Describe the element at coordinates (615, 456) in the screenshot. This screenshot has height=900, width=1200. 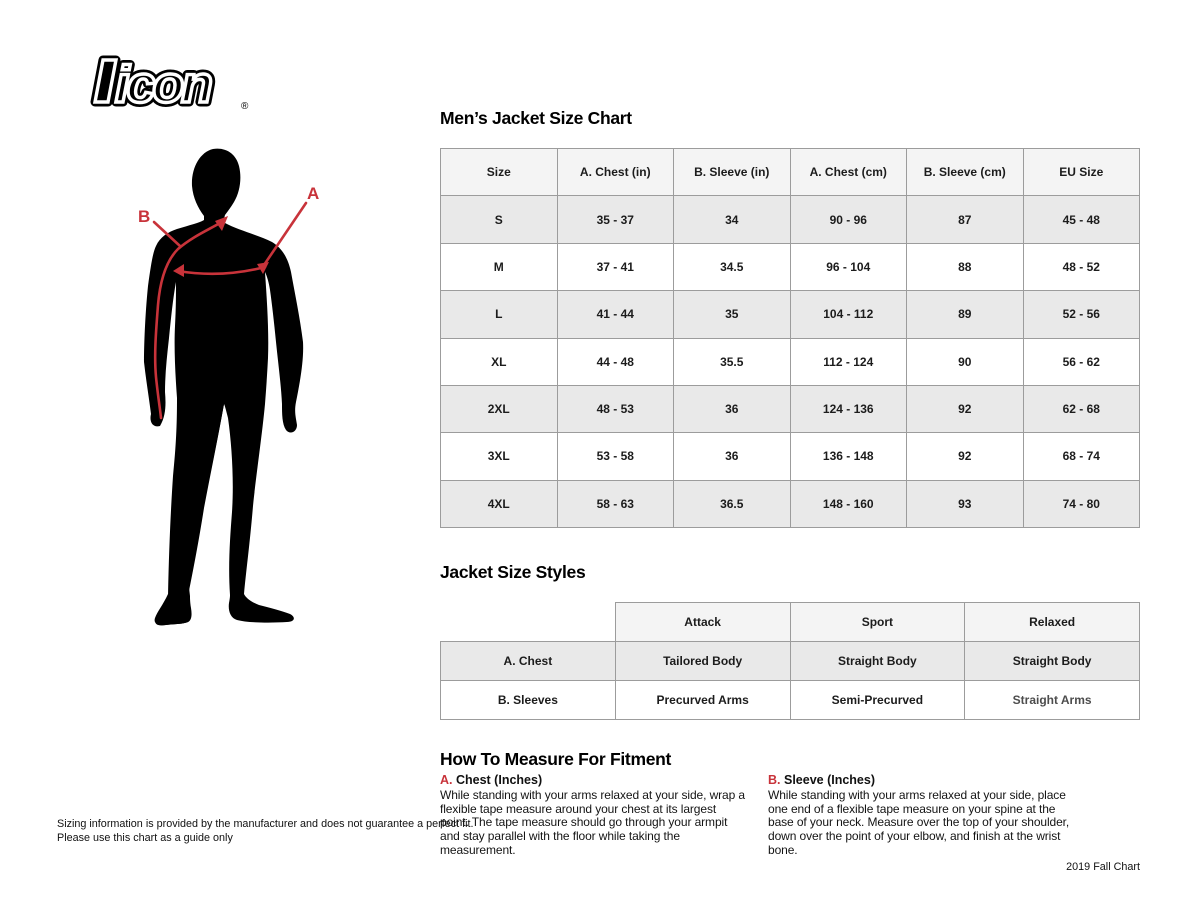
I see `cell: 53 - 58` at that location.